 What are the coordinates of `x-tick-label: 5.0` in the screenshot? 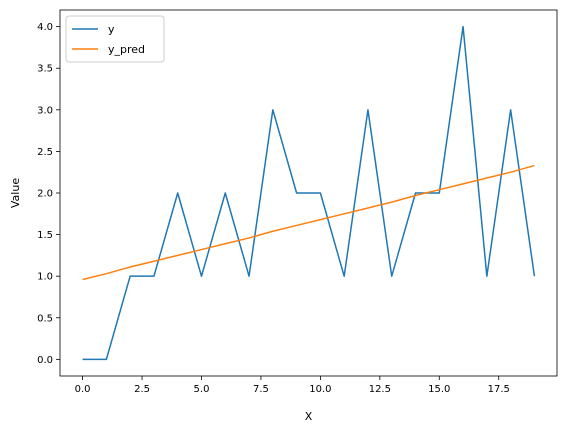 It's located at (202, 389).